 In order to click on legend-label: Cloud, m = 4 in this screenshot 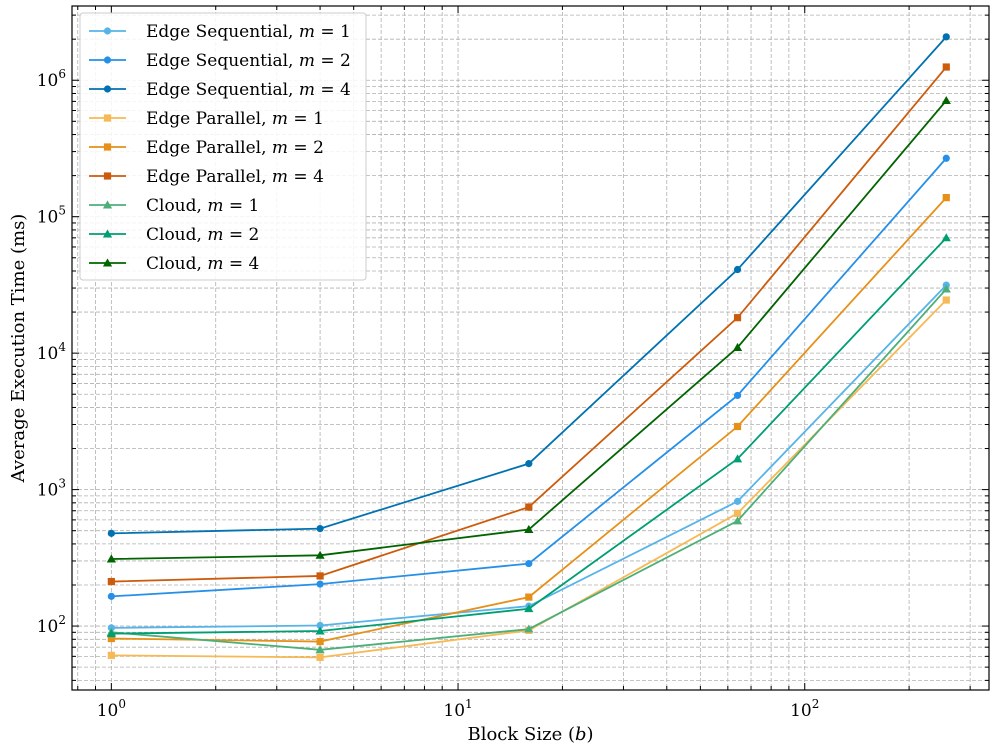, I will do `click(202, 264)`.